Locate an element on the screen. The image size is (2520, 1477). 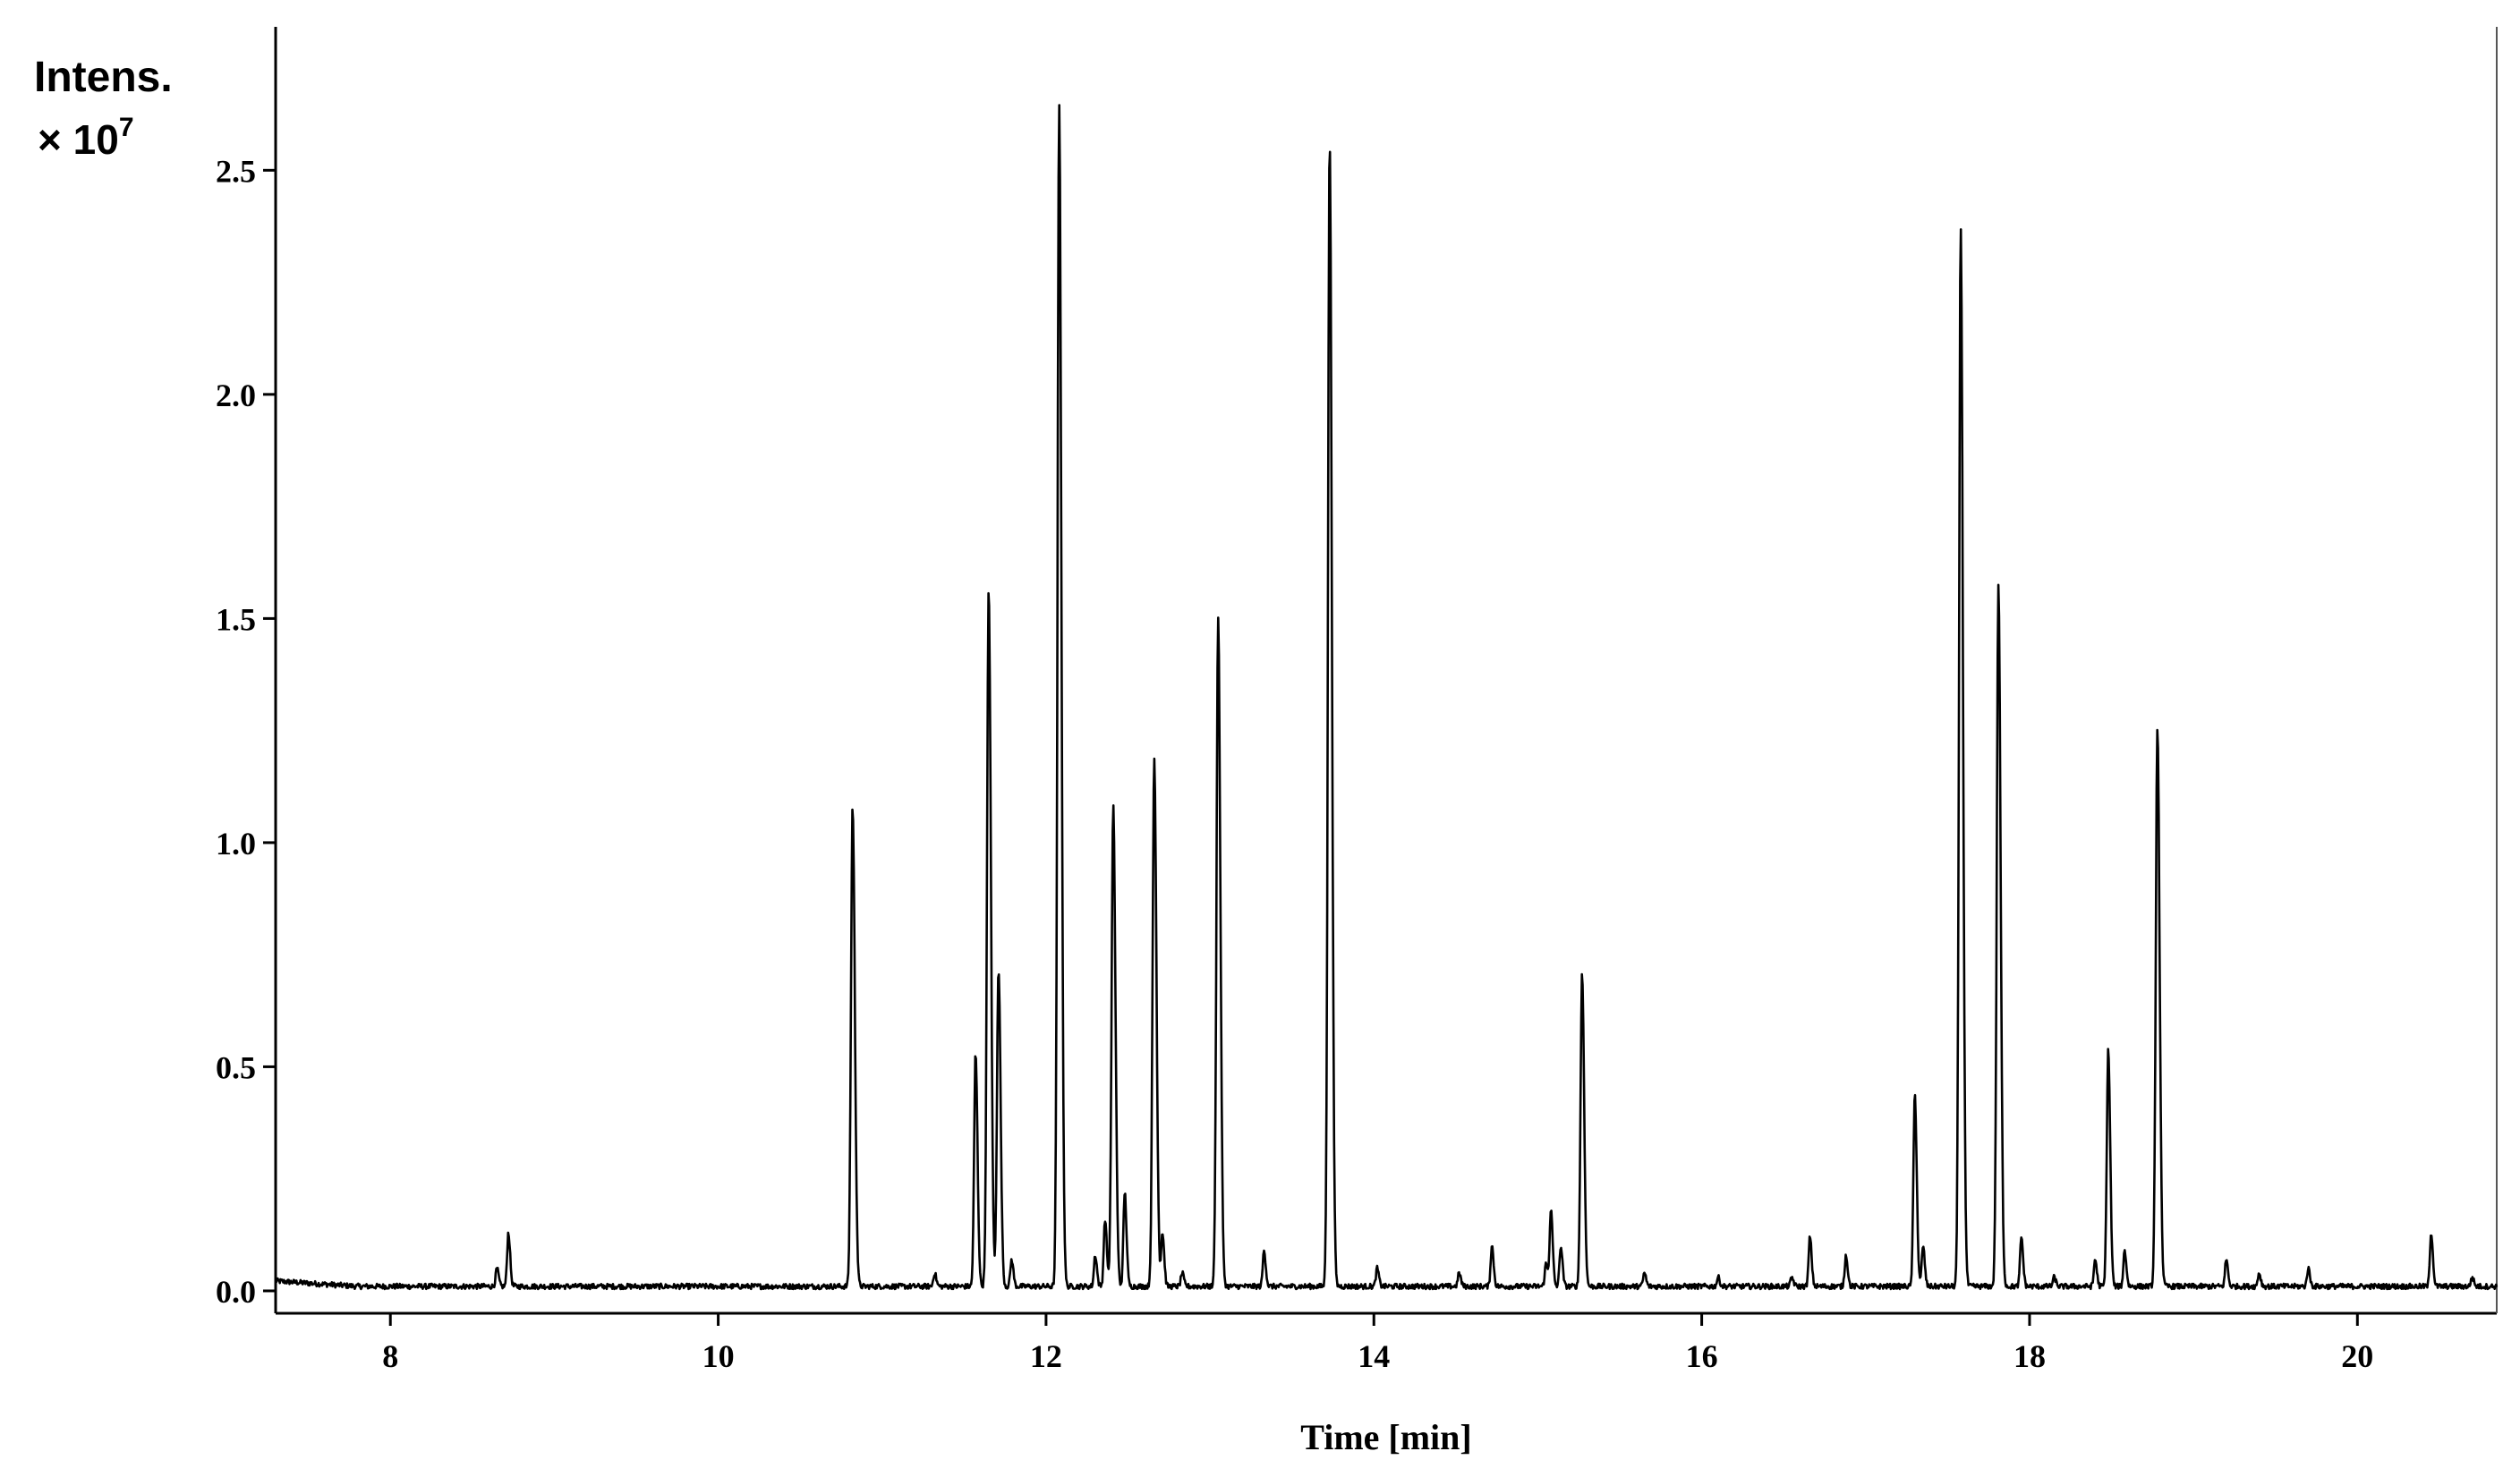
y-tick-label: 0.0 is located at coordinates (236, 1292).